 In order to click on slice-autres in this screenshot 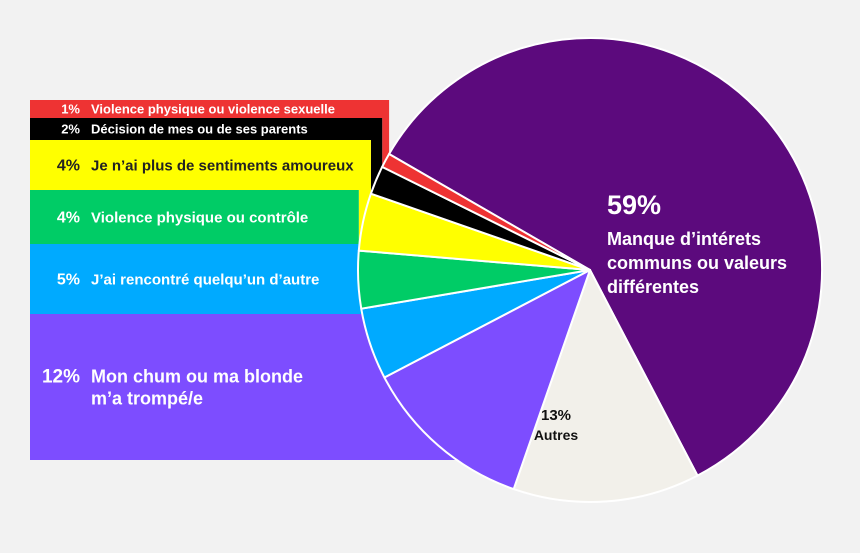, I will do `click(605, 386)`.